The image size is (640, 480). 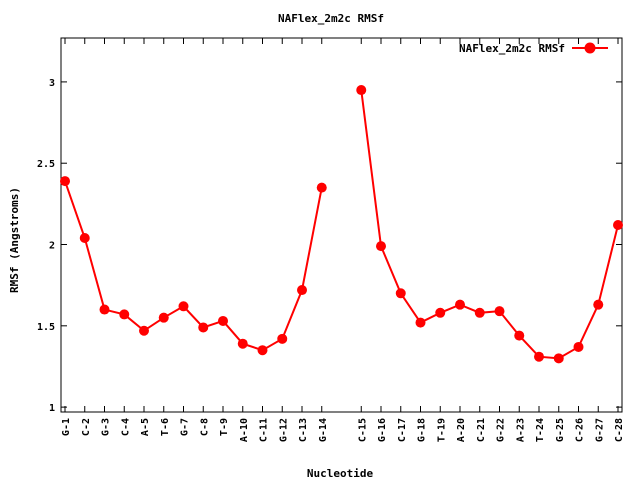 What do you see at coordinates (540, 430) in the screenshot?
I see `x-tick-label: T-24` at bounding box center [540, 430].